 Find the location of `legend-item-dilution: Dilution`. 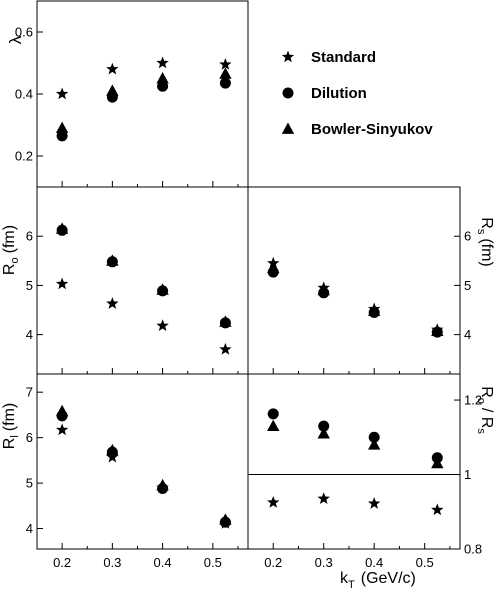

legend-item-dilution: Dilution is located at coordinates (324, 93).